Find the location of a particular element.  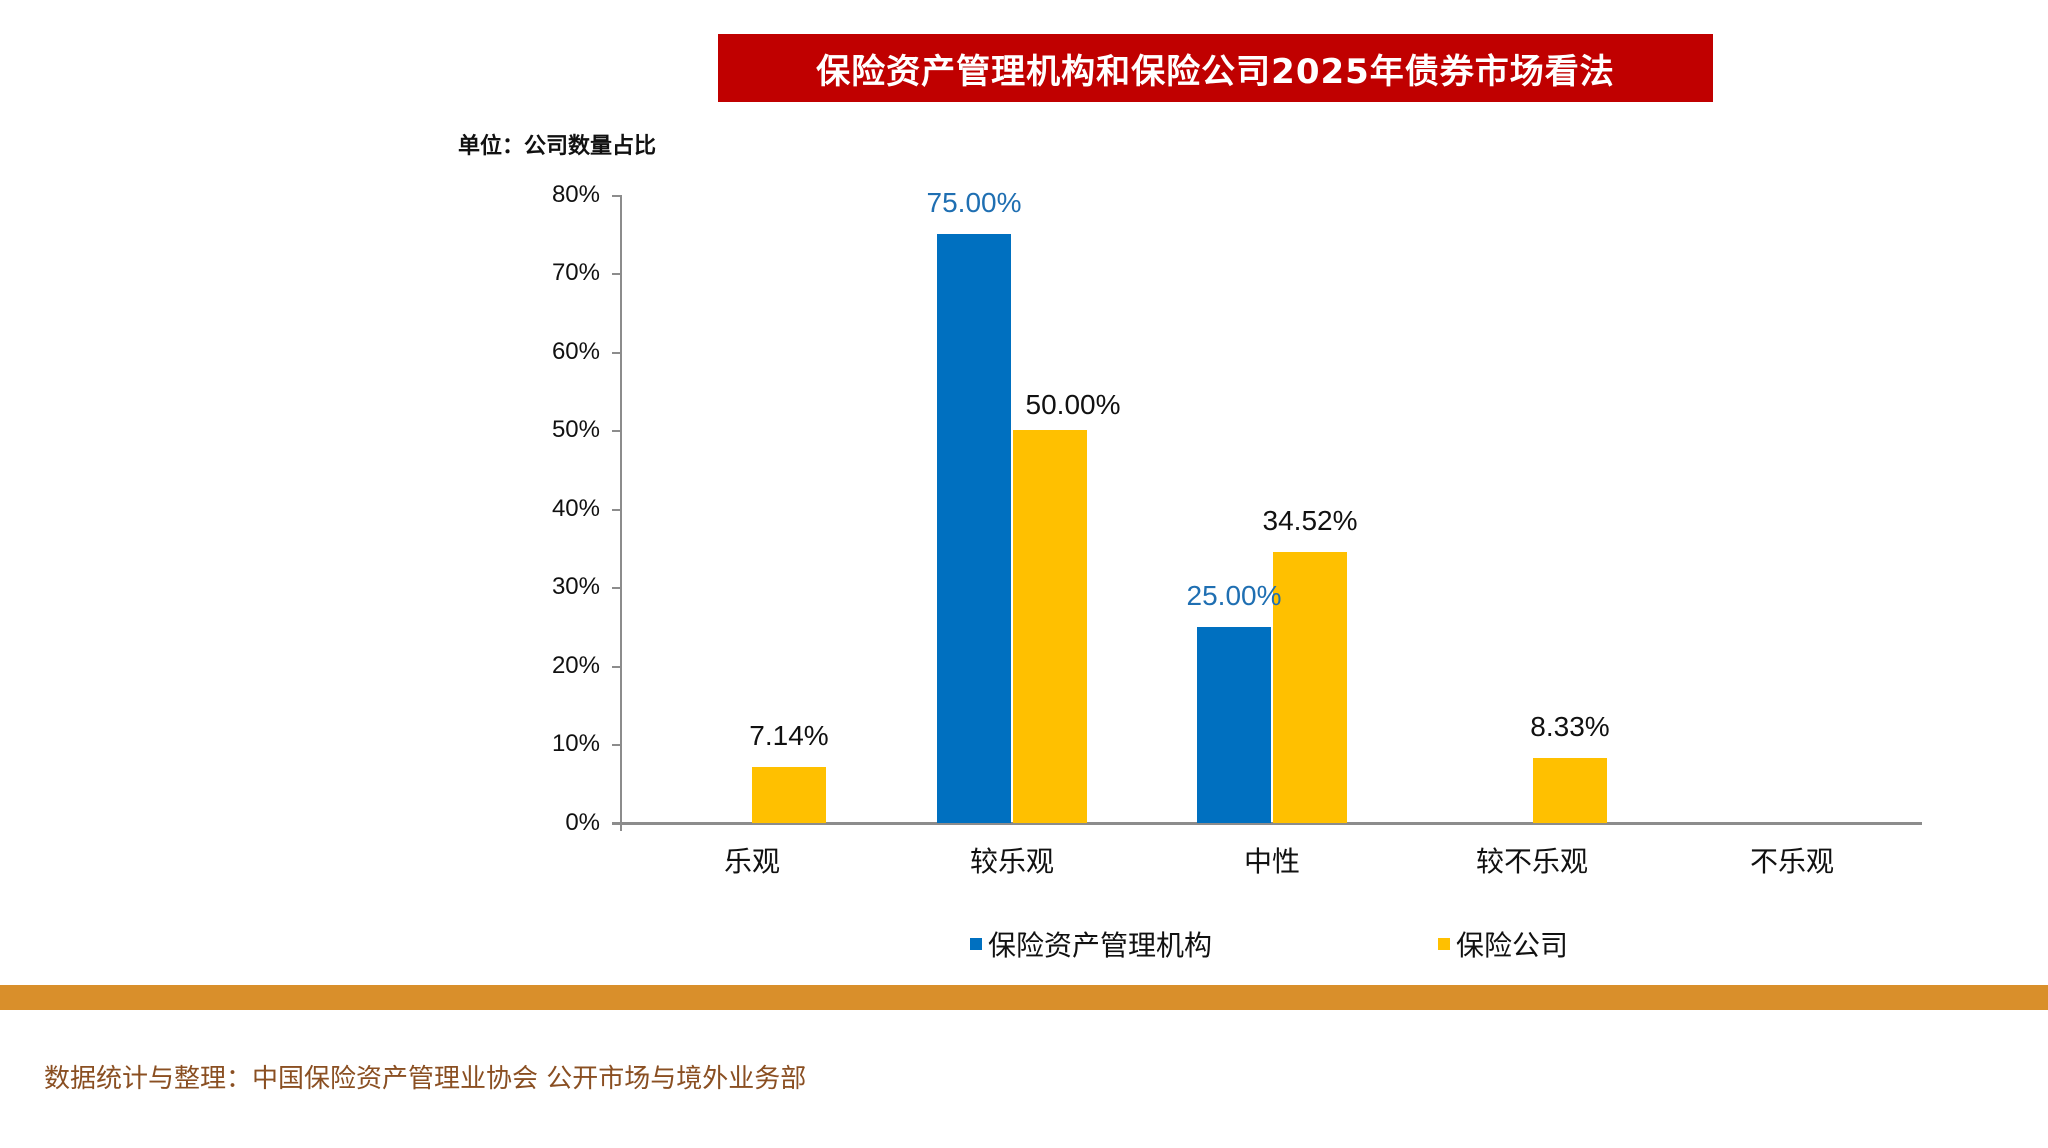

legend-item-insurers: 保险公司 is located at coordinates (1503, 944).